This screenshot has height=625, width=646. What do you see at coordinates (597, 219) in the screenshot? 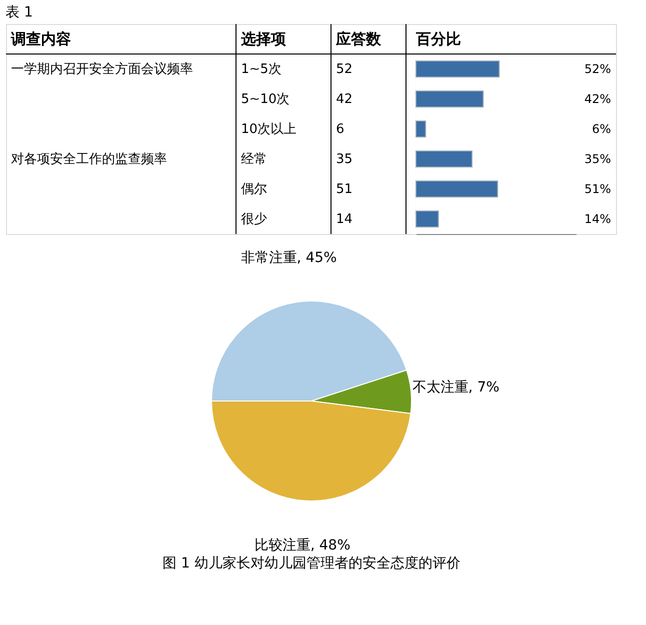
I see `data-label: 14%` at bounding box center [597, 219].